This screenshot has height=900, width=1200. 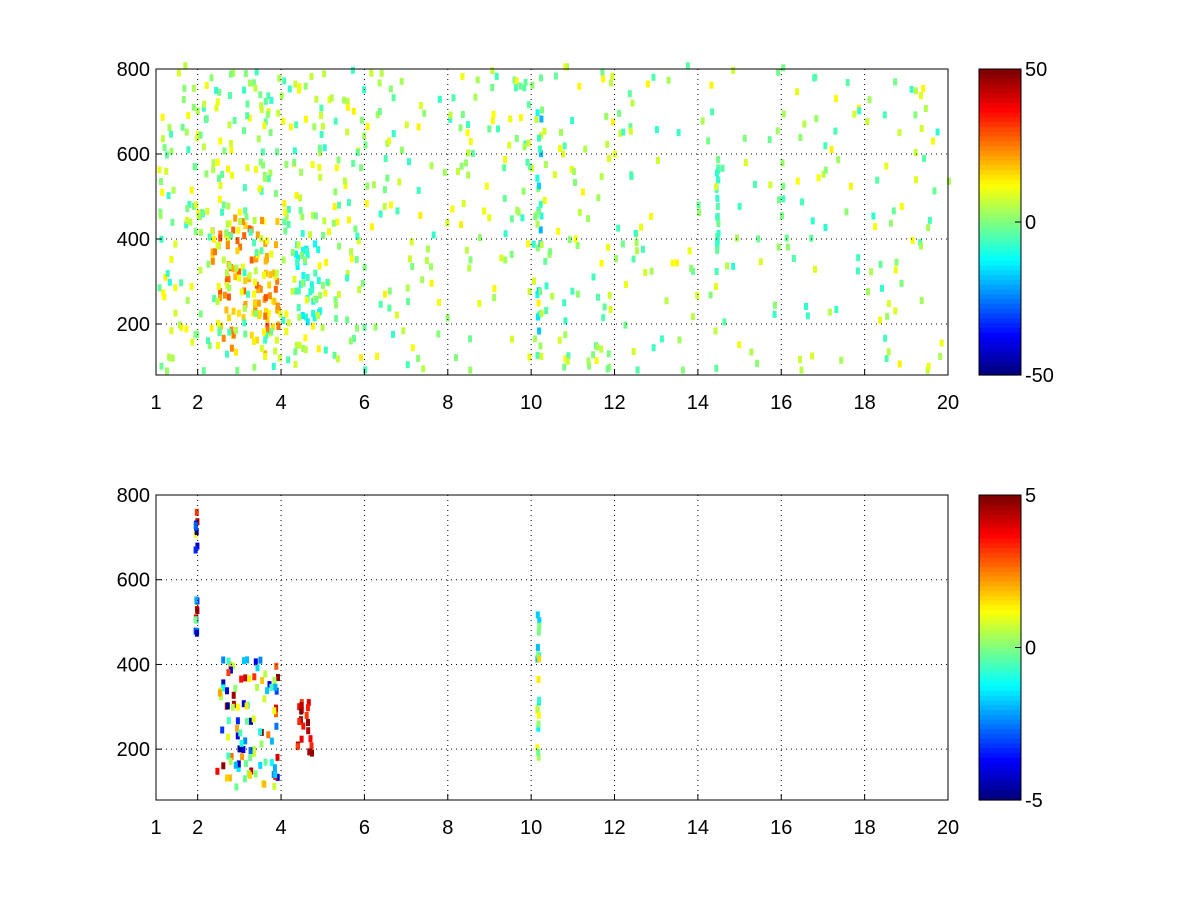 I want to click on colorbar: -5 0 5, so click(x=1010, y=648).